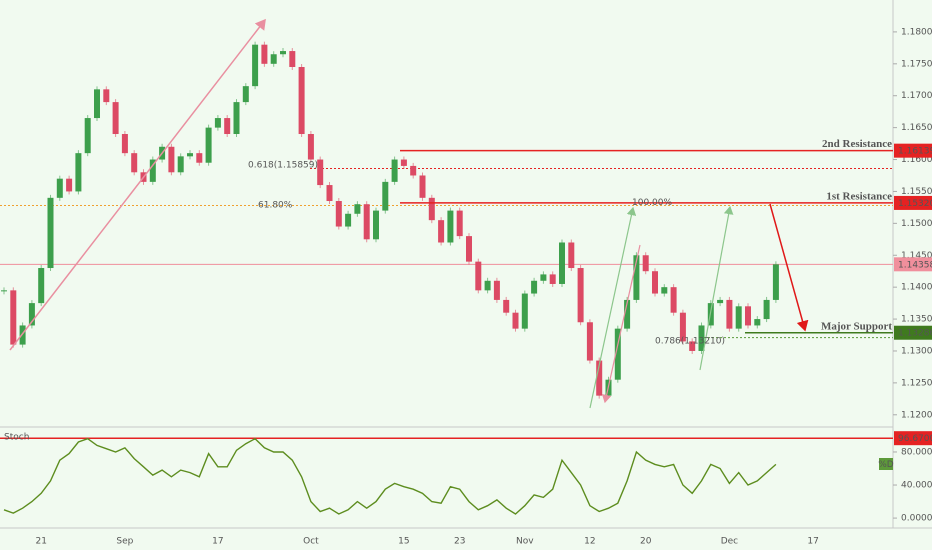 The height and width of the screenshot is (550, 932). I want to click on stoch-line, so click(390, 476).